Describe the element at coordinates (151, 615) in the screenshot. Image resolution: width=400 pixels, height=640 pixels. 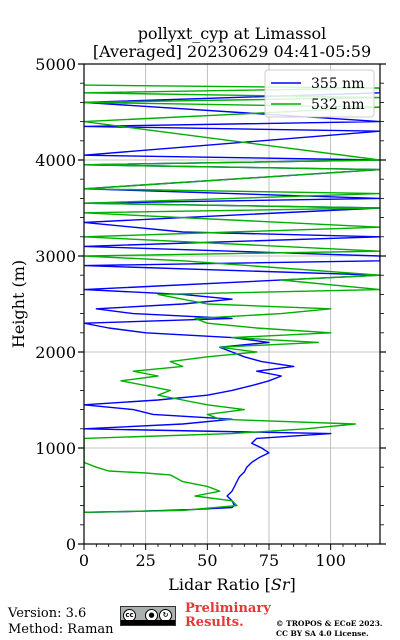
I see `by-icon: ●` at that location.